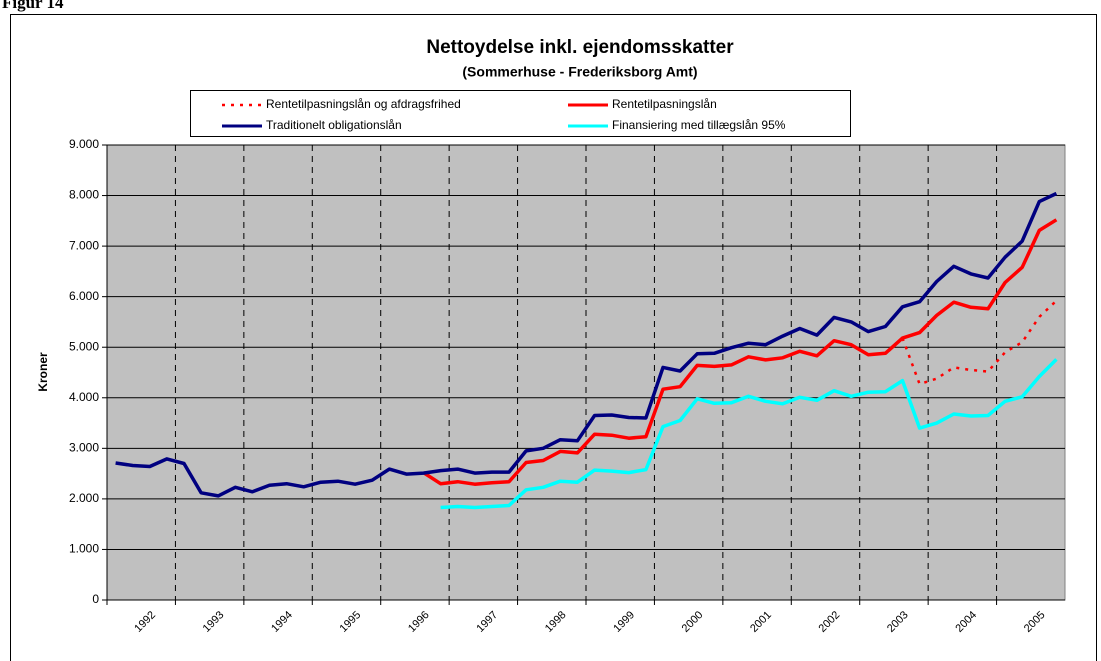  Describe the element at coordinates (699, 125) in the screenshot. I see `legend-label: Finansiering med tillægslån 95%` at that location.